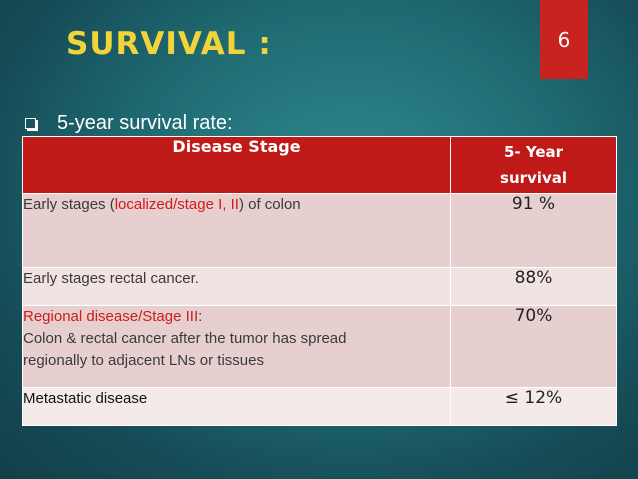 Image resolution: width=638 pixels, height=479 pixels. What do you see at coordinates (169, 44) in the screenshot?
I see `slide-title: SURVIVAL :` at bounding box center [169, 44].